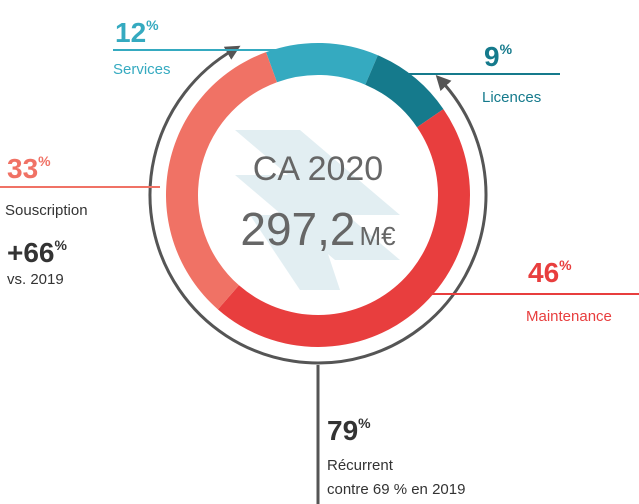  Describe the element at coordinates (396, 489) in the screenshot. I see `recurrent-note: contre 69 % en 2019` at that location.